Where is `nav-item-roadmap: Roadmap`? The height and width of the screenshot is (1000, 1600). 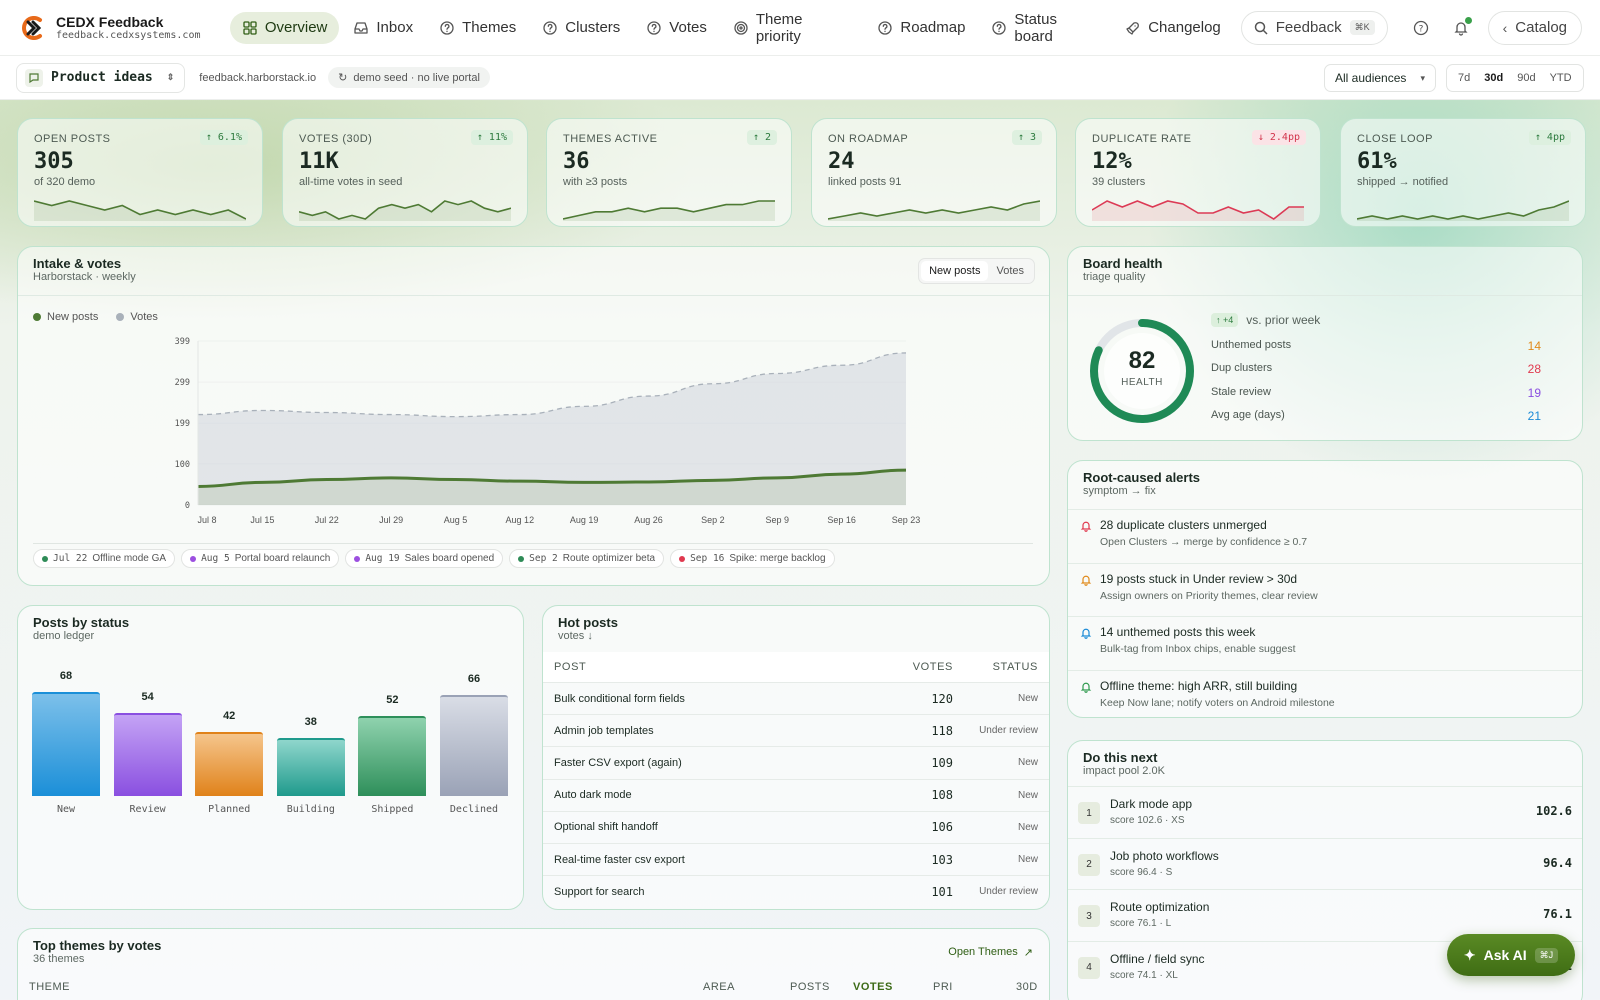 nav-item-roadmap: Roadmap is located at coordinates (921, 28).